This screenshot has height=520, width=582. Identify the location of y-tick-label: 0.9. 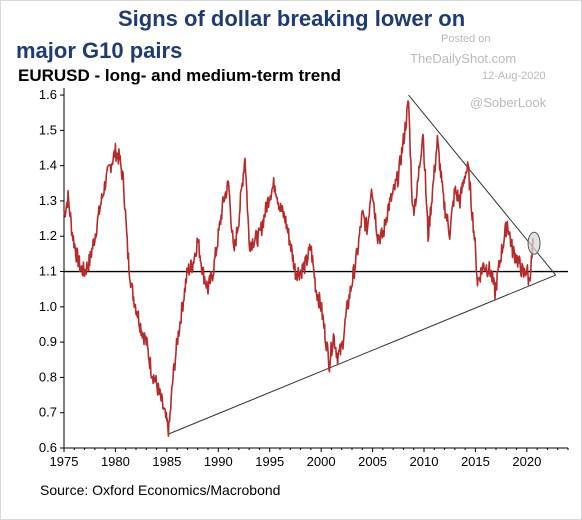
(48, 341).